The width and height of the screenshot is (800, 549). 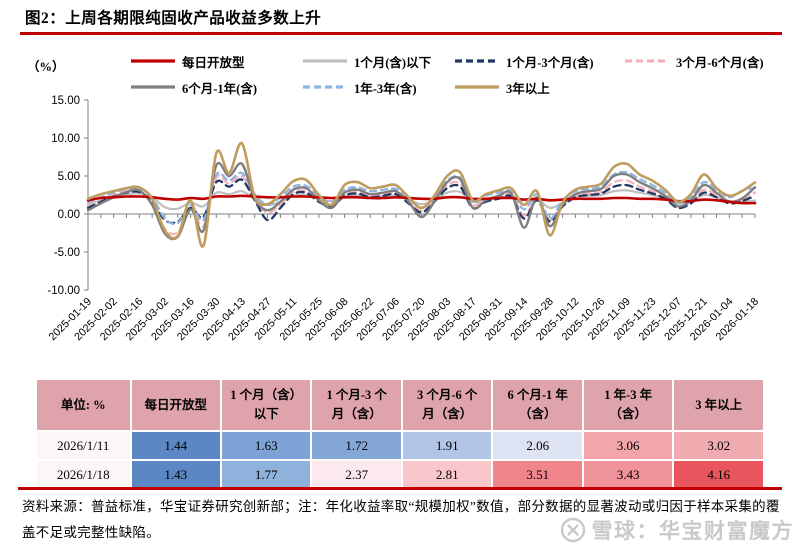 I want to click on y-axis-label: -5.00, so click(x=67, y=253).